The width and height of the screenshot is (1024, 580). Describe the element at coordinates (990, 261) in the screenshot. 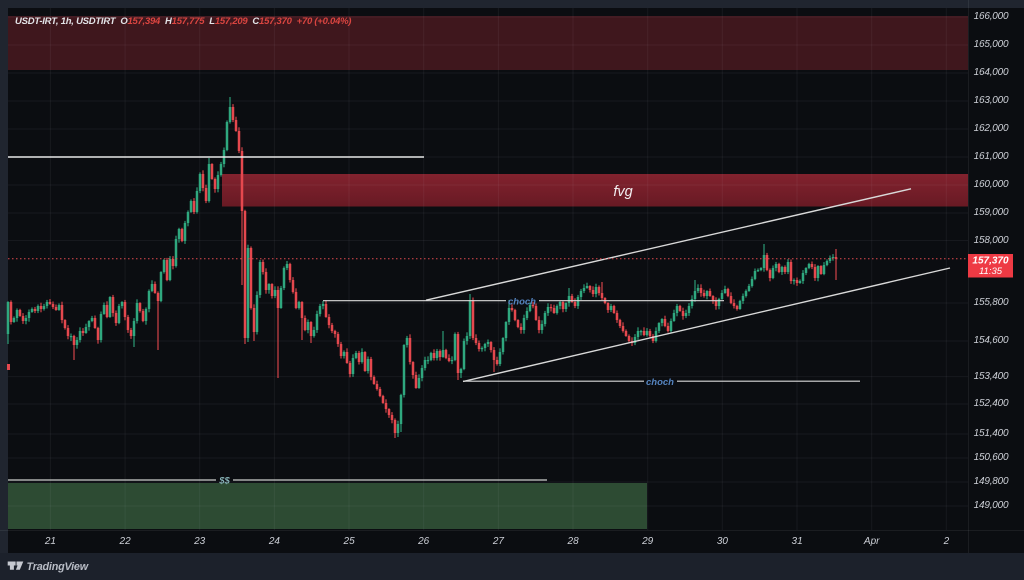

I see `svg-text: 157,370` at that location.